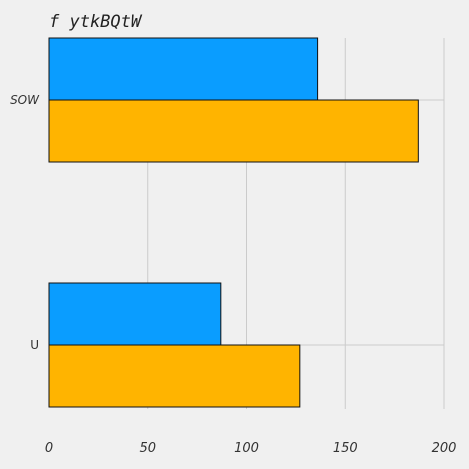 The image size is (469, 469). Describe the element at coordinates (25, 100) in the screenshot. I see `y-tick-label-sow: SOW` at that location.